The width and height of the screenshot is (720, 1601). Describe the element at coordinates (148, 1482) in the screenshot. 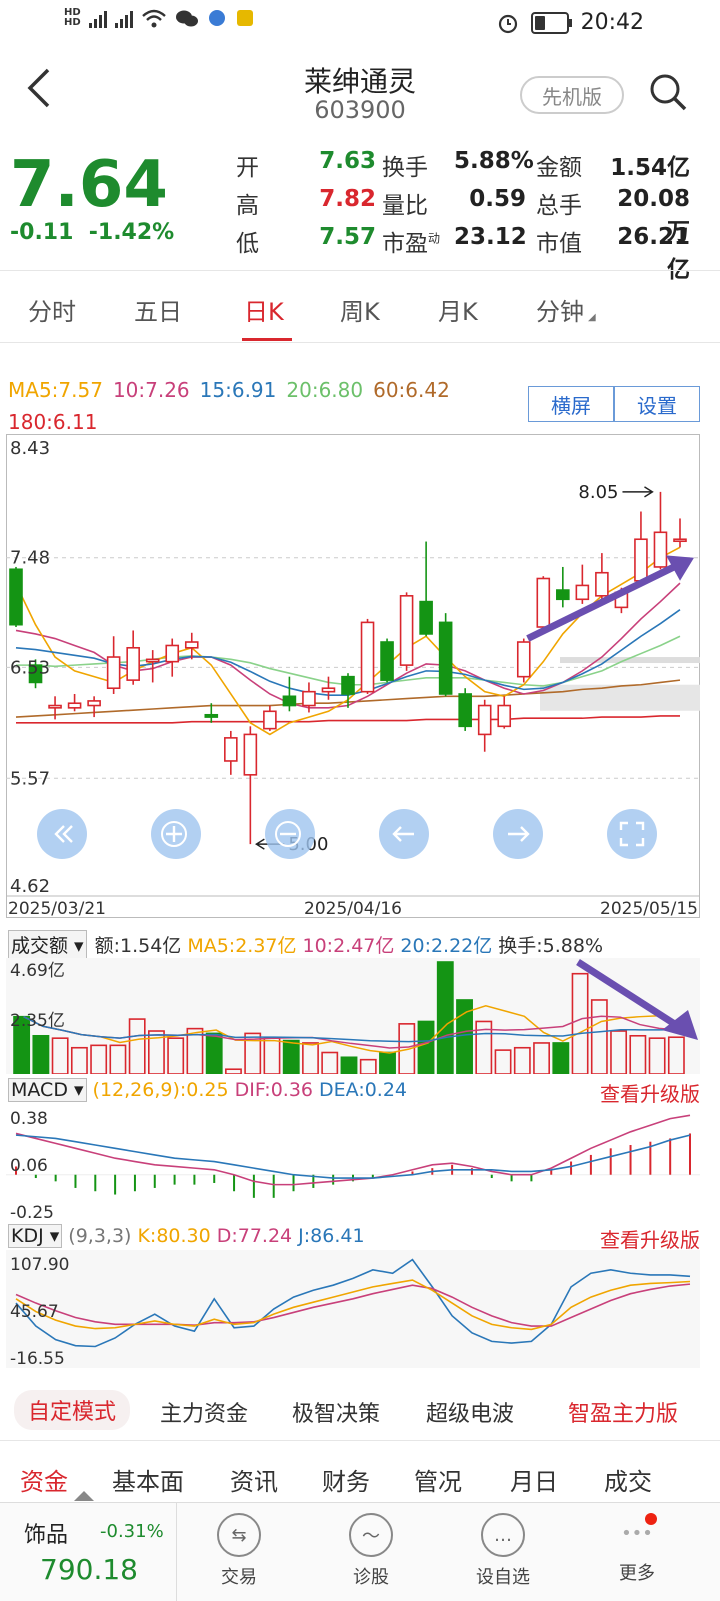

I see `secondary-tab-1: 基本面` at that location.